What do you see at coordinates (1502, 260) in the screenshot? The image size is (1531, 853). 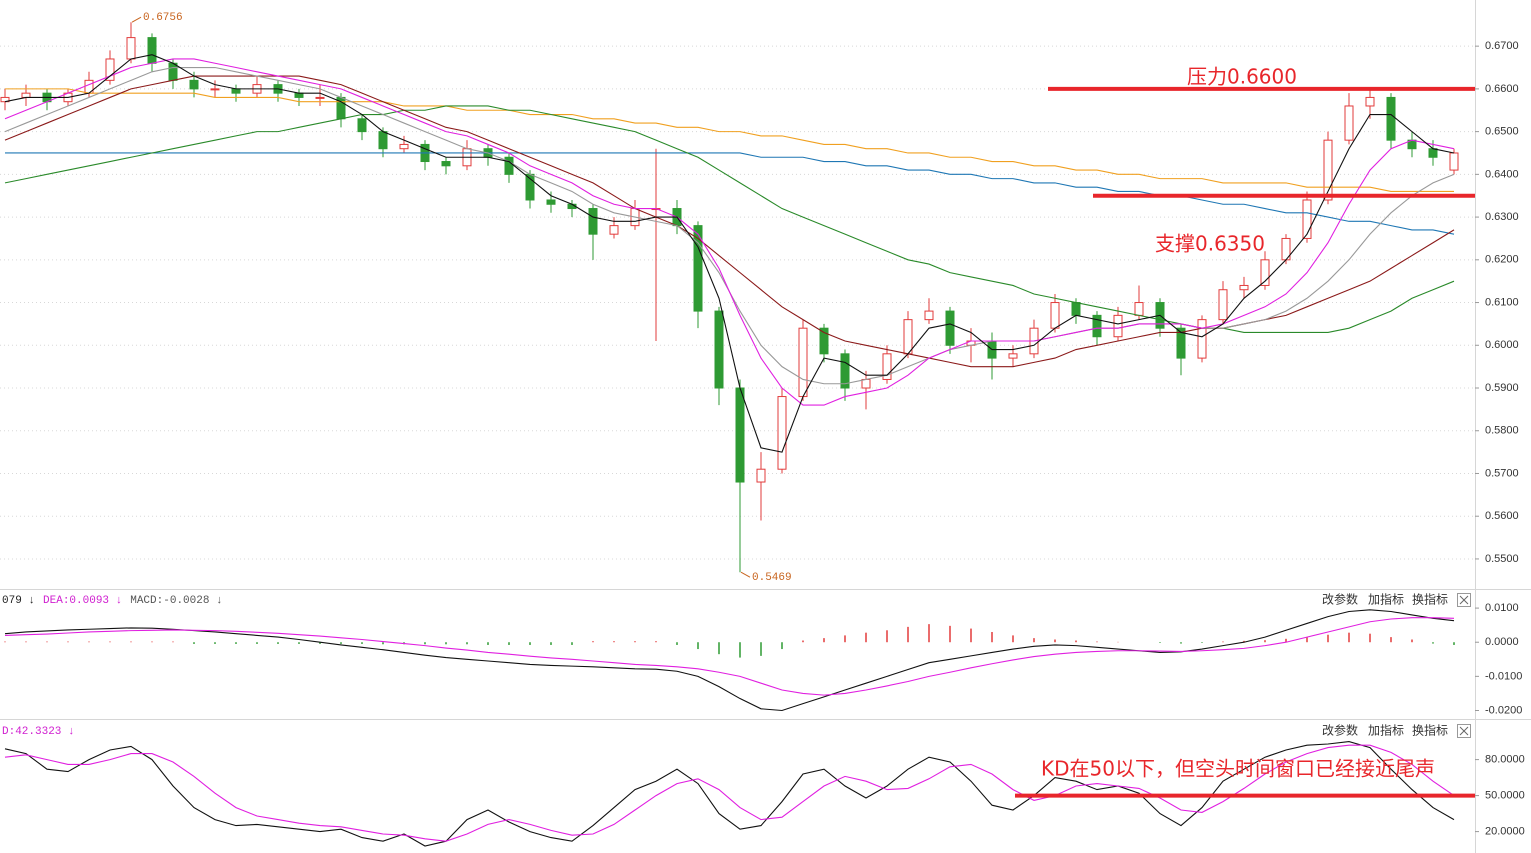 I see `y-tick-label: 0.6200` at bounding box center [1502, 260].